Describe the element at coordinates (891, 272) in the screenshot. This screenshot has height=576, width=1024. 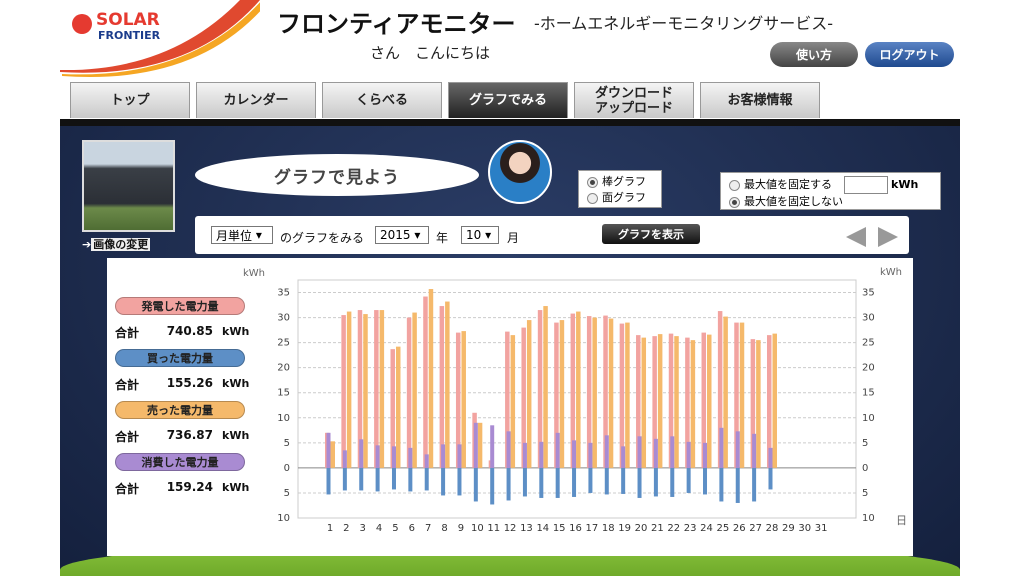
I see `y2-axis-unit: kWh` at that location.